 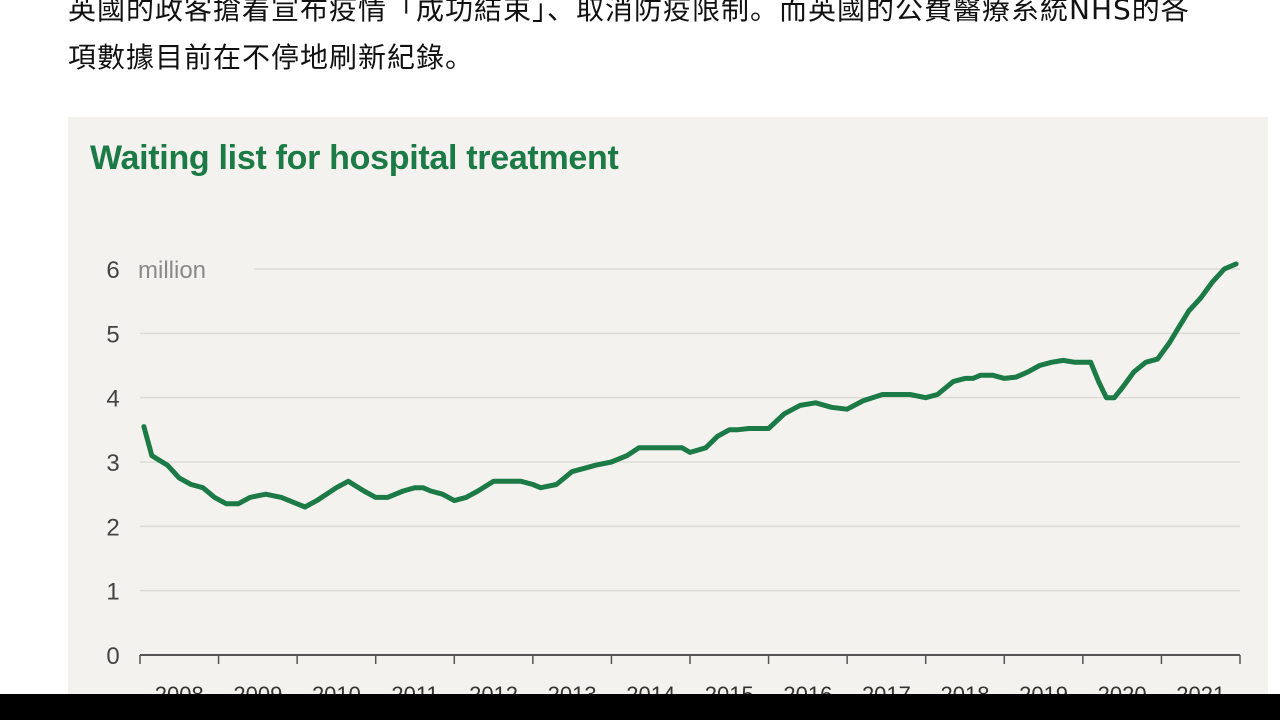 I want to click on y-tick-label-0: 0, so click(x=112, y=656).